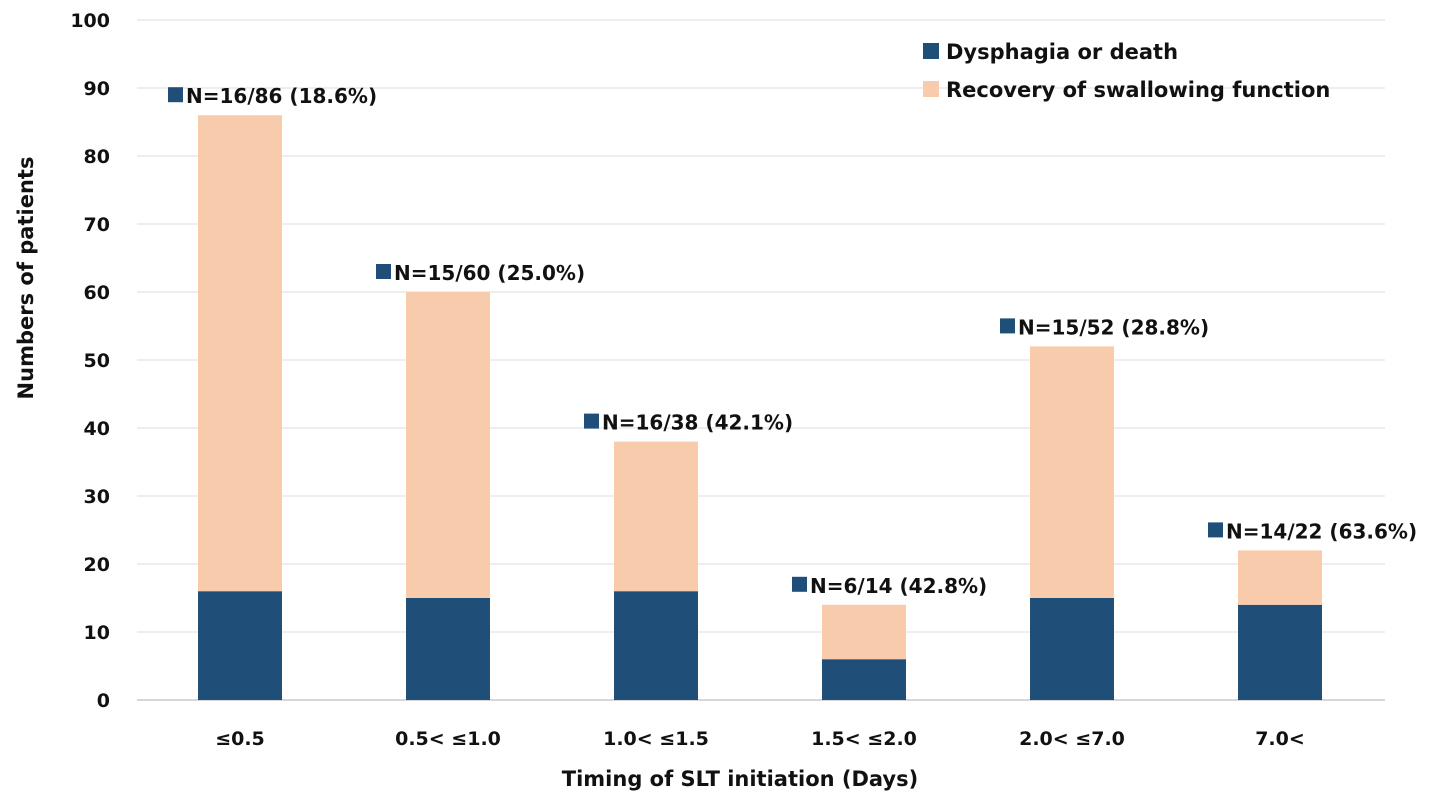 This screenshot has width=1439, height=800. Describe the element at coordinates (90, 21) in the screenshot. I see `y-tick-label: 100` at that location.